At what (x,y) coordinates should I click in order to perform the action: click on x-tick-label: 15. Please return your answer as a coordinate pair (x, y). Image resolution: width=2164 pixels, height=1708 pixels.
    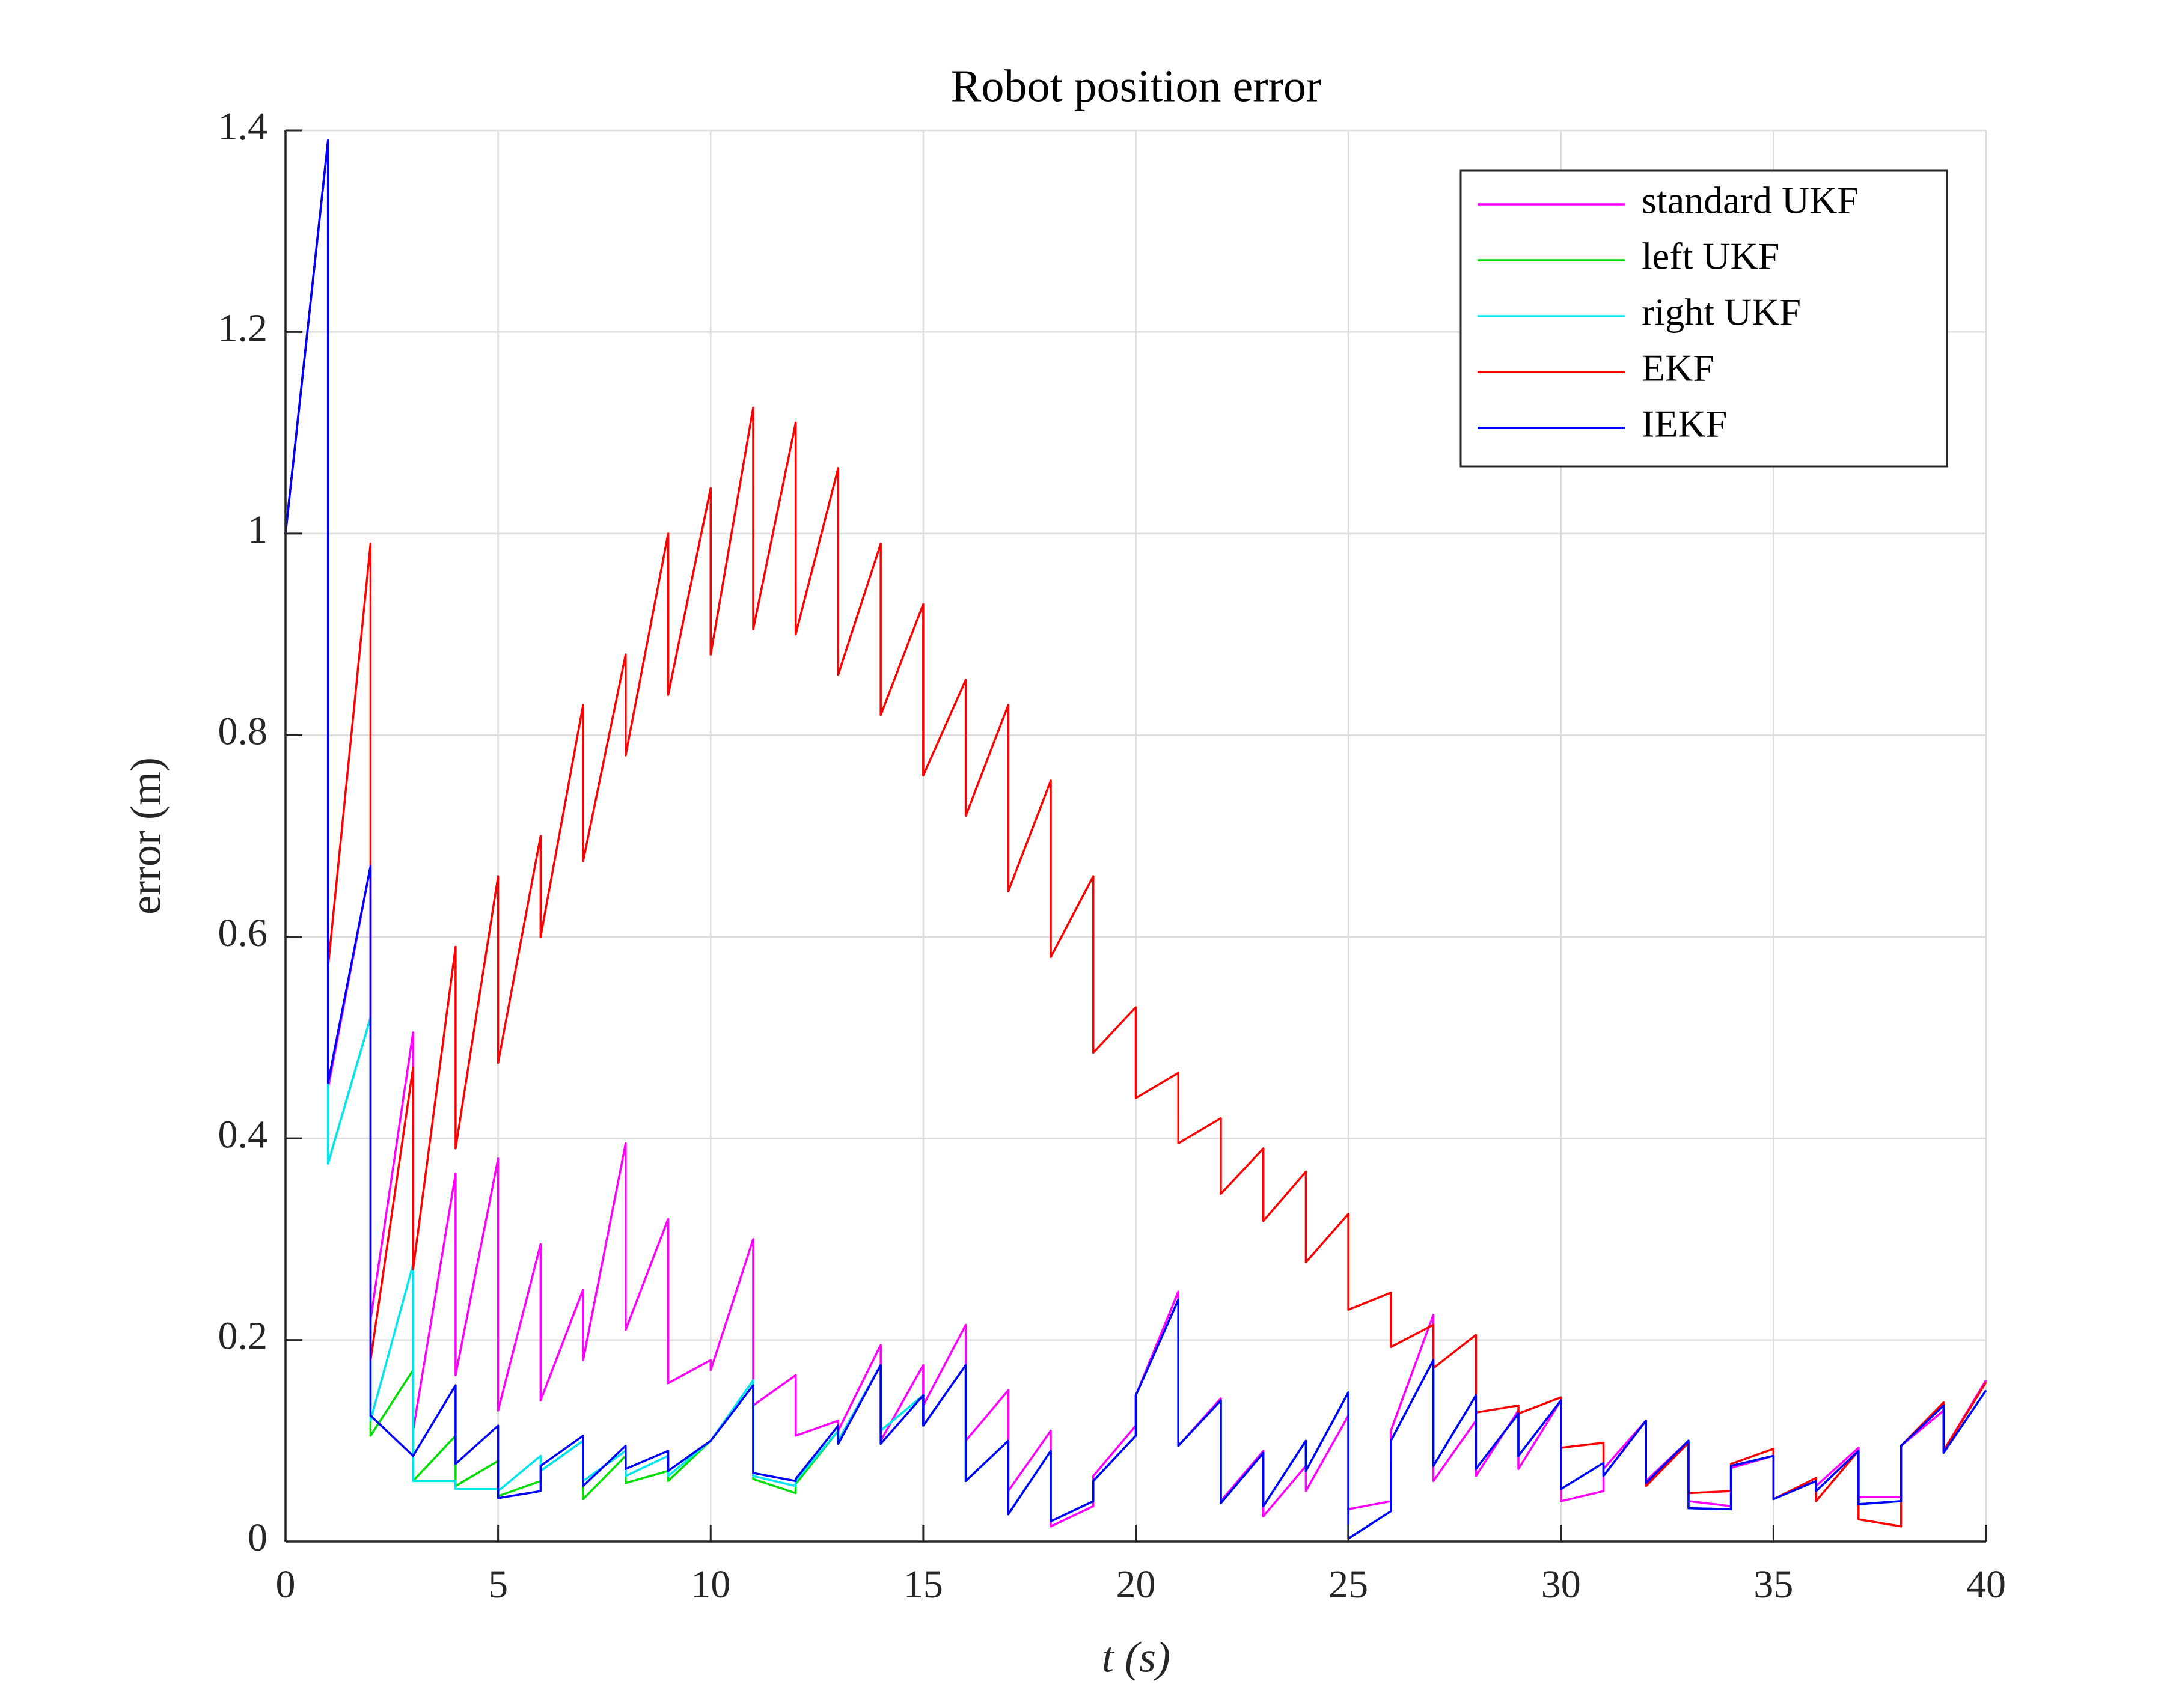
    Looking at the image, I should click on (923, 1584).